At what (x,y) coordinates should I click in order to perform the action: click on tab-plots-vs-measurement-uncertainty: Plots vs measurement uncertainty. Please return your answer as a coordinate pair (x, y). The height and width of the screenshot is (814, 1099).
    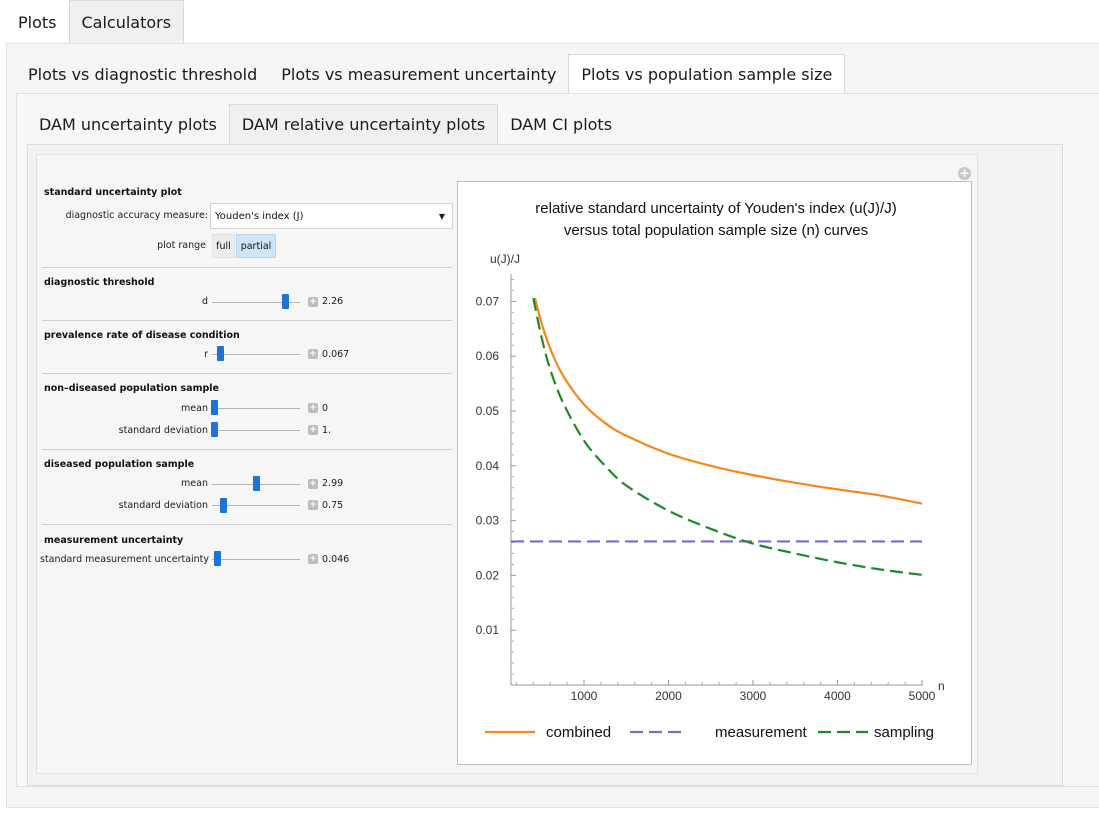
    Looking at the image, I should click on (419, 74).